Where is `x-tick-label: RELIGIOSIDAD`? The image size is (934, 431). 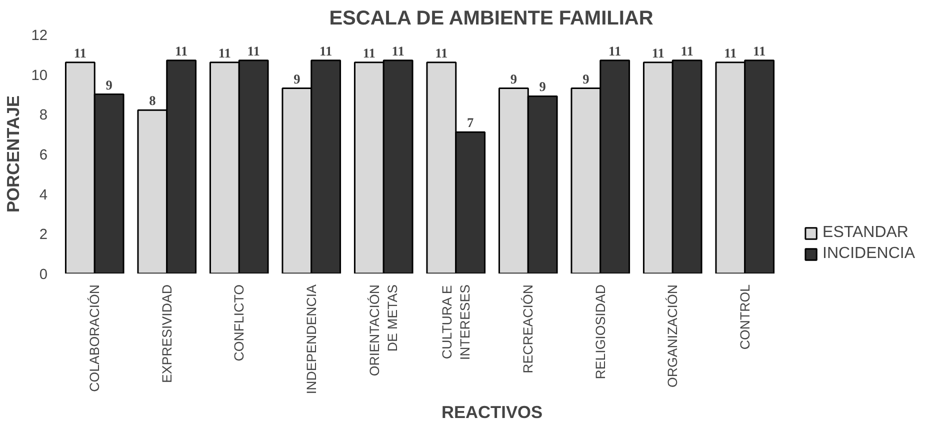
x-tick-label: RELIGIOSIDAD is located at coordinates (600, 332).